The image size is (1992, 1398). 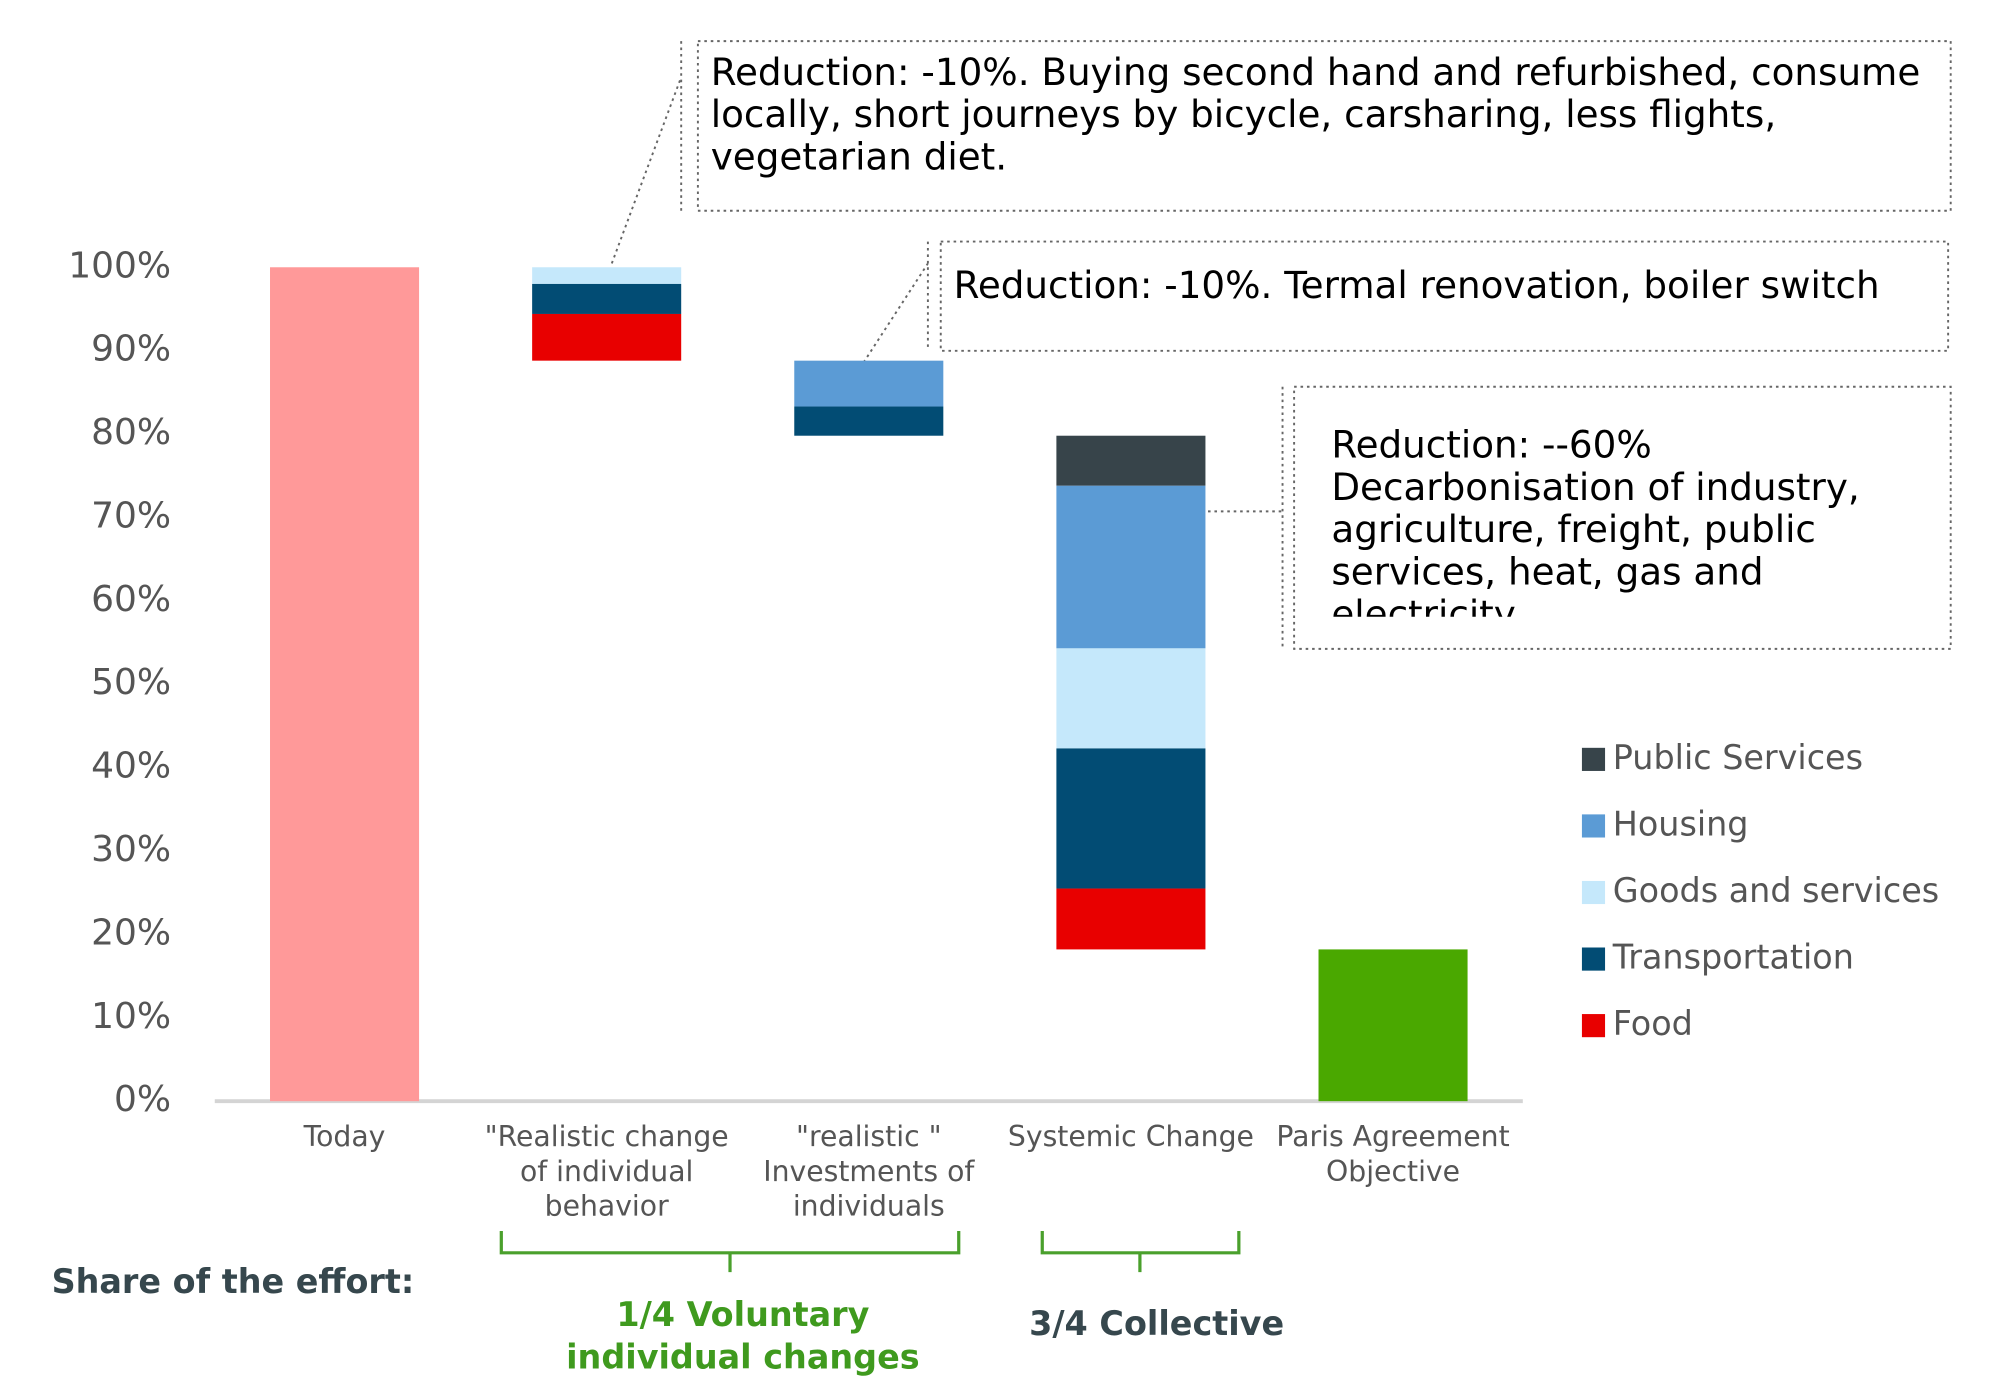 I want to click on x-tick-label-box: Today, so click(x=344, y=1137).